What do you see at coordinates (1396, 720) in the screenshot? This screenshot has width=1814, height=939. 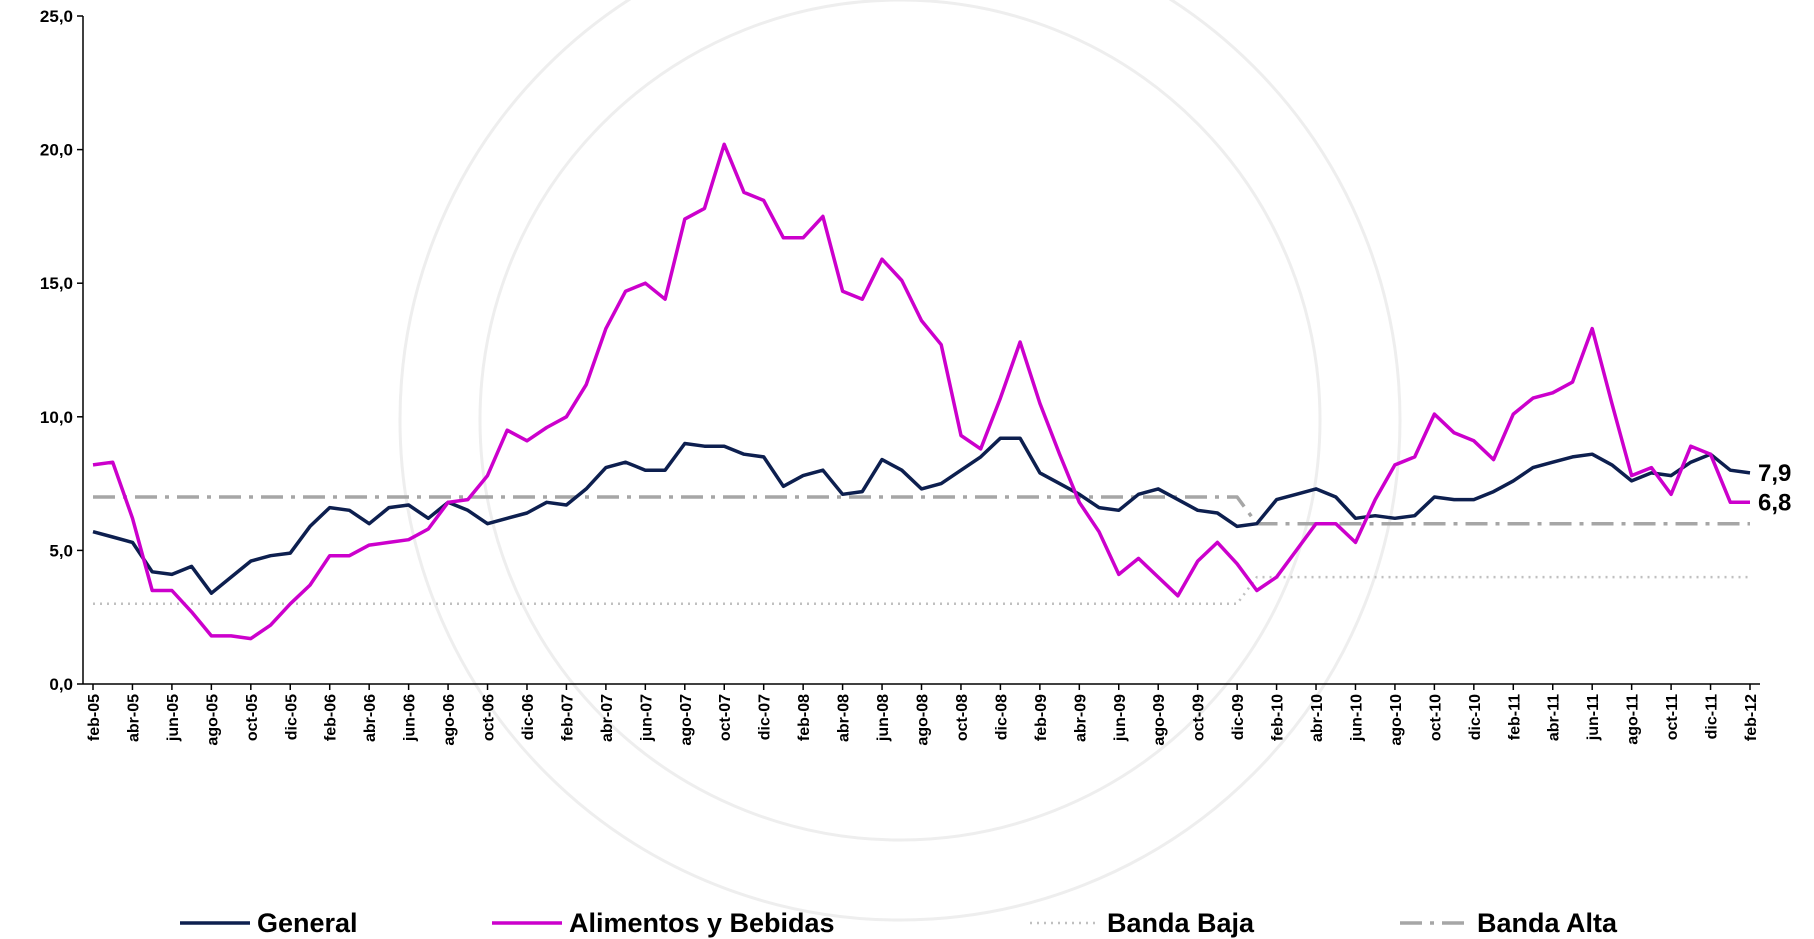 I see `x-tick-label: ago-10` at bounding box center [1396, 720].